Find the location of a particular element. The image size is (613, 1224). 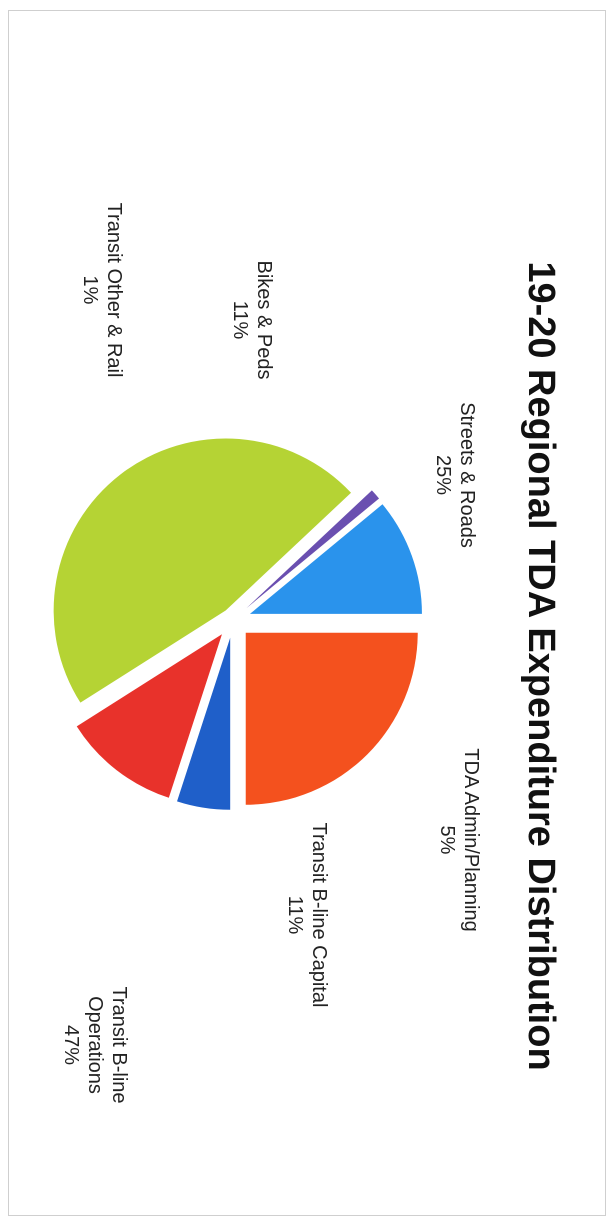

pie-slice-streets-roads is located at coordinates (331, 718).